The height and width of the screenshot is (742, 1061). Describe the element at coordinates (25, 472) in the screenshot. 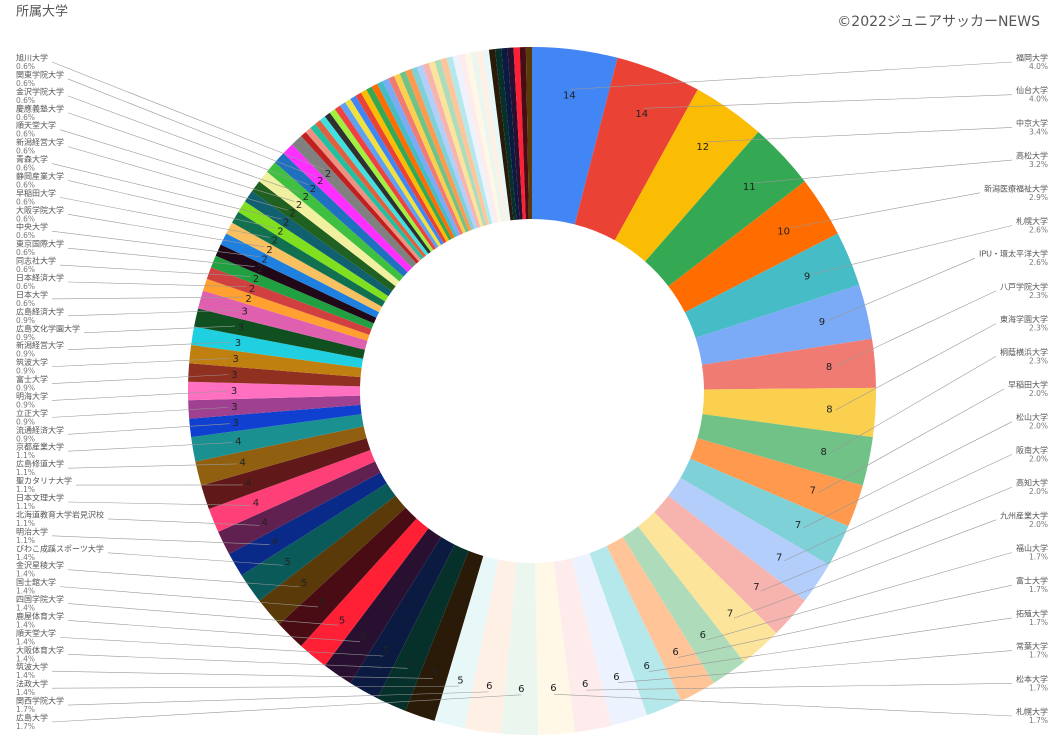

I see `slice-share-label: 1.1%` at that location.